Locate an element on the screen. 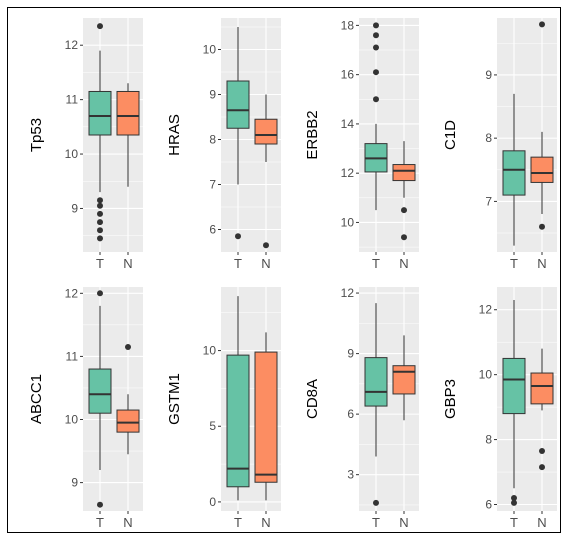 The image size is (570, 546). y-axis-title: CD8A is located at coordinates (312, 399).